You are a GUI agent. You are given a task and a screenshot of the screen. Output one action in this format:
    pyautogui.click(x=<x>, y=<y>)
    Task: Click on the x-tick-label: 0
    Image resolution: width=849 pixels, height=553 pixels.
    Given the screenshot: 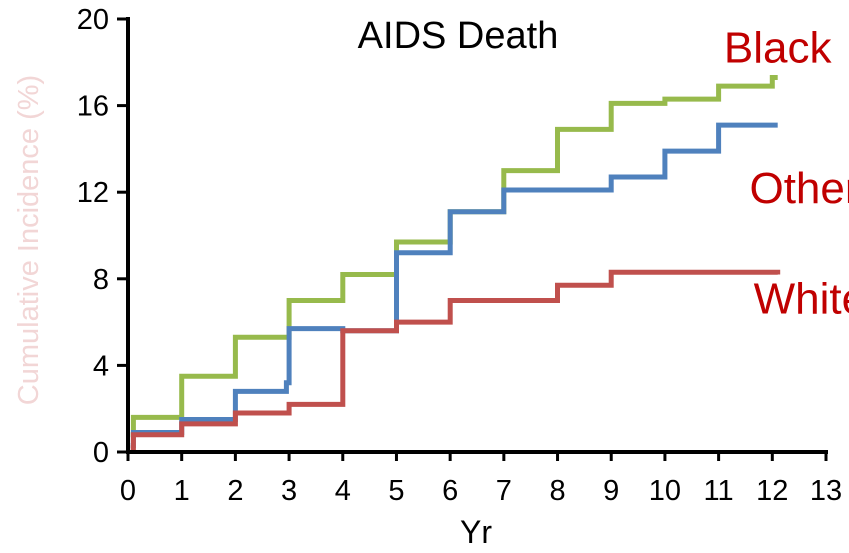 What is the action you would take?
    pyautogui.click(x=128, y=491)
    